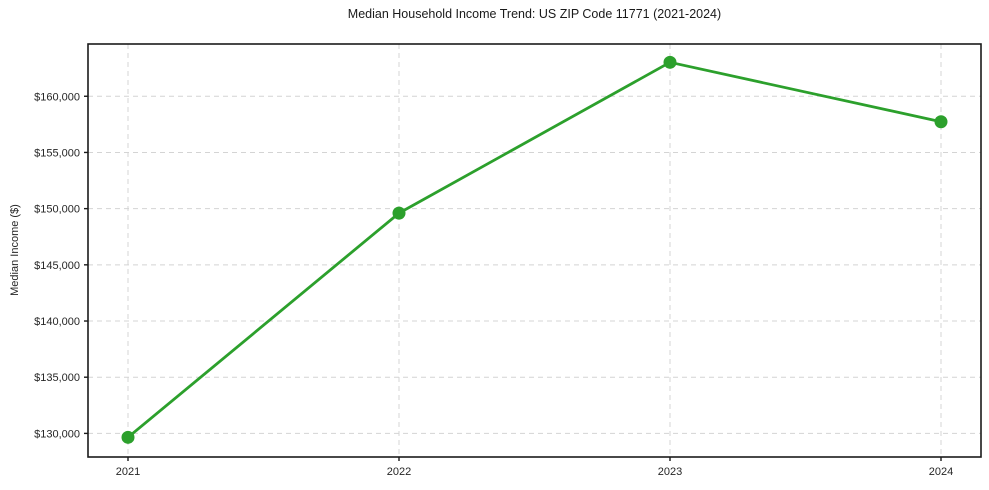 The image size is (989, 490). What do you see at coordinates (57, 210) in the screenshot?
I see `y-tick-label: $150,000` at bounding box center [57, 210].